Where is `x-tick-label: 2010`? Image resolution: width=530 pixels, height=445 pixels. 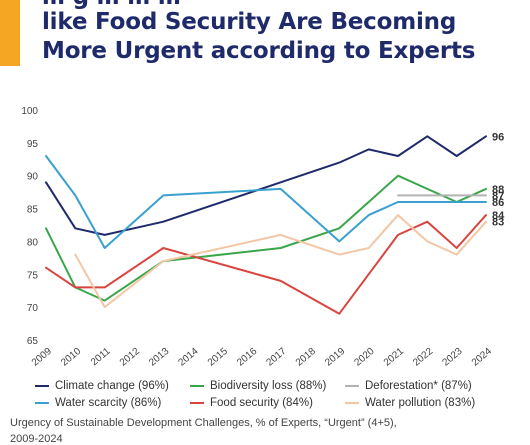 x-tick-label: 2010 is located at coordinates (71, 357).